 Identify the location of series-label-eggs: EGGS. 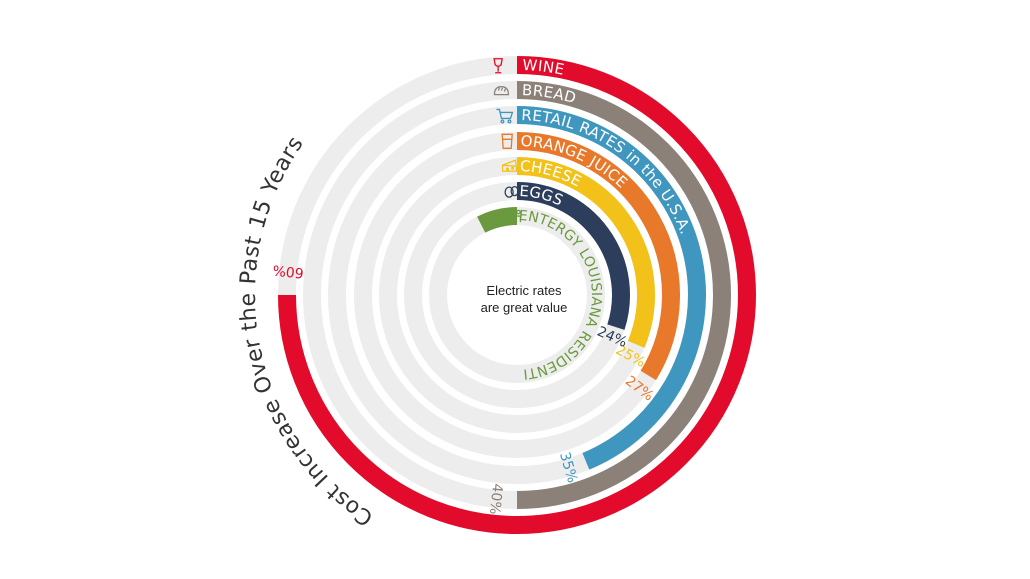
(542, 196).